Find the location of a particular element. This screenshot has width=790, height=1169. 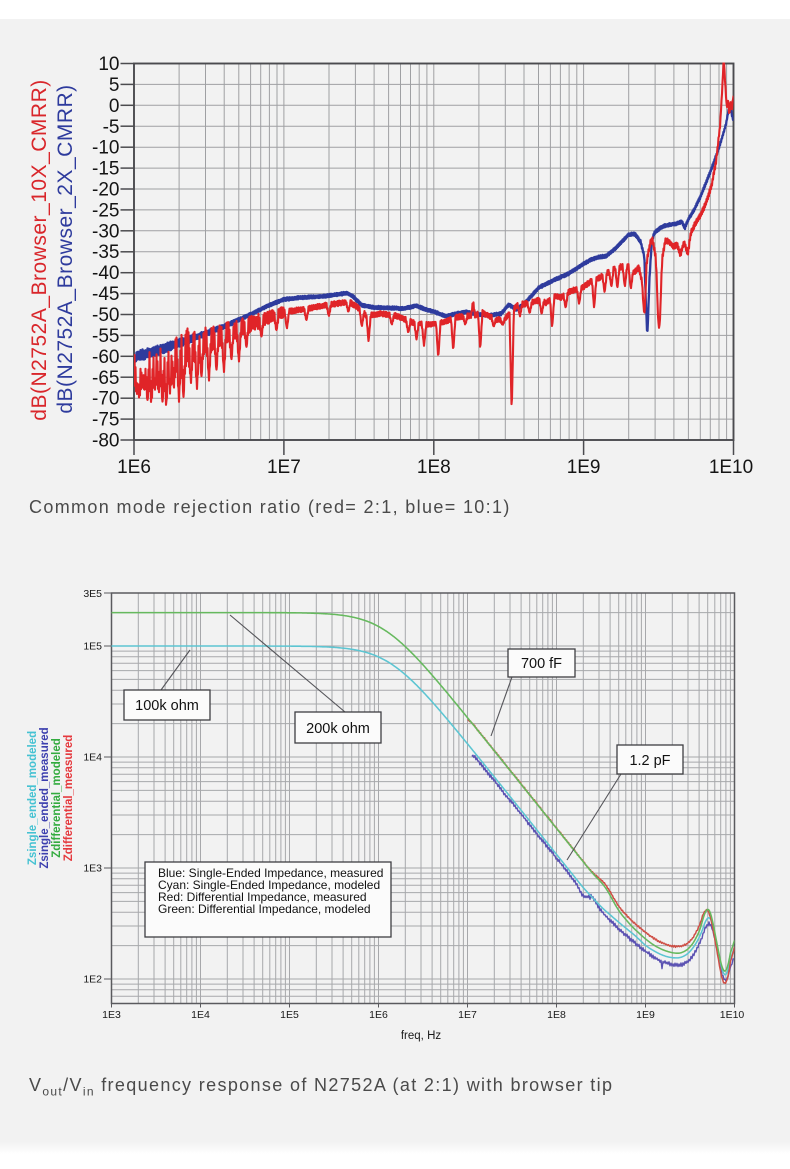

svg-text: -15 is located at coordinates (105, 169).